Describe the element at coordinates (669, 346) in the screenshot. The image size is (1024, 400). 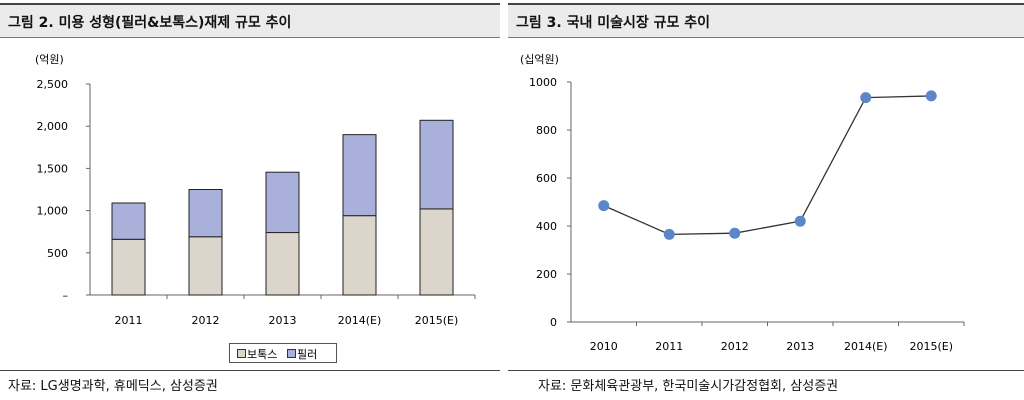
I see `line-x-tick-label: 2011` at that location.